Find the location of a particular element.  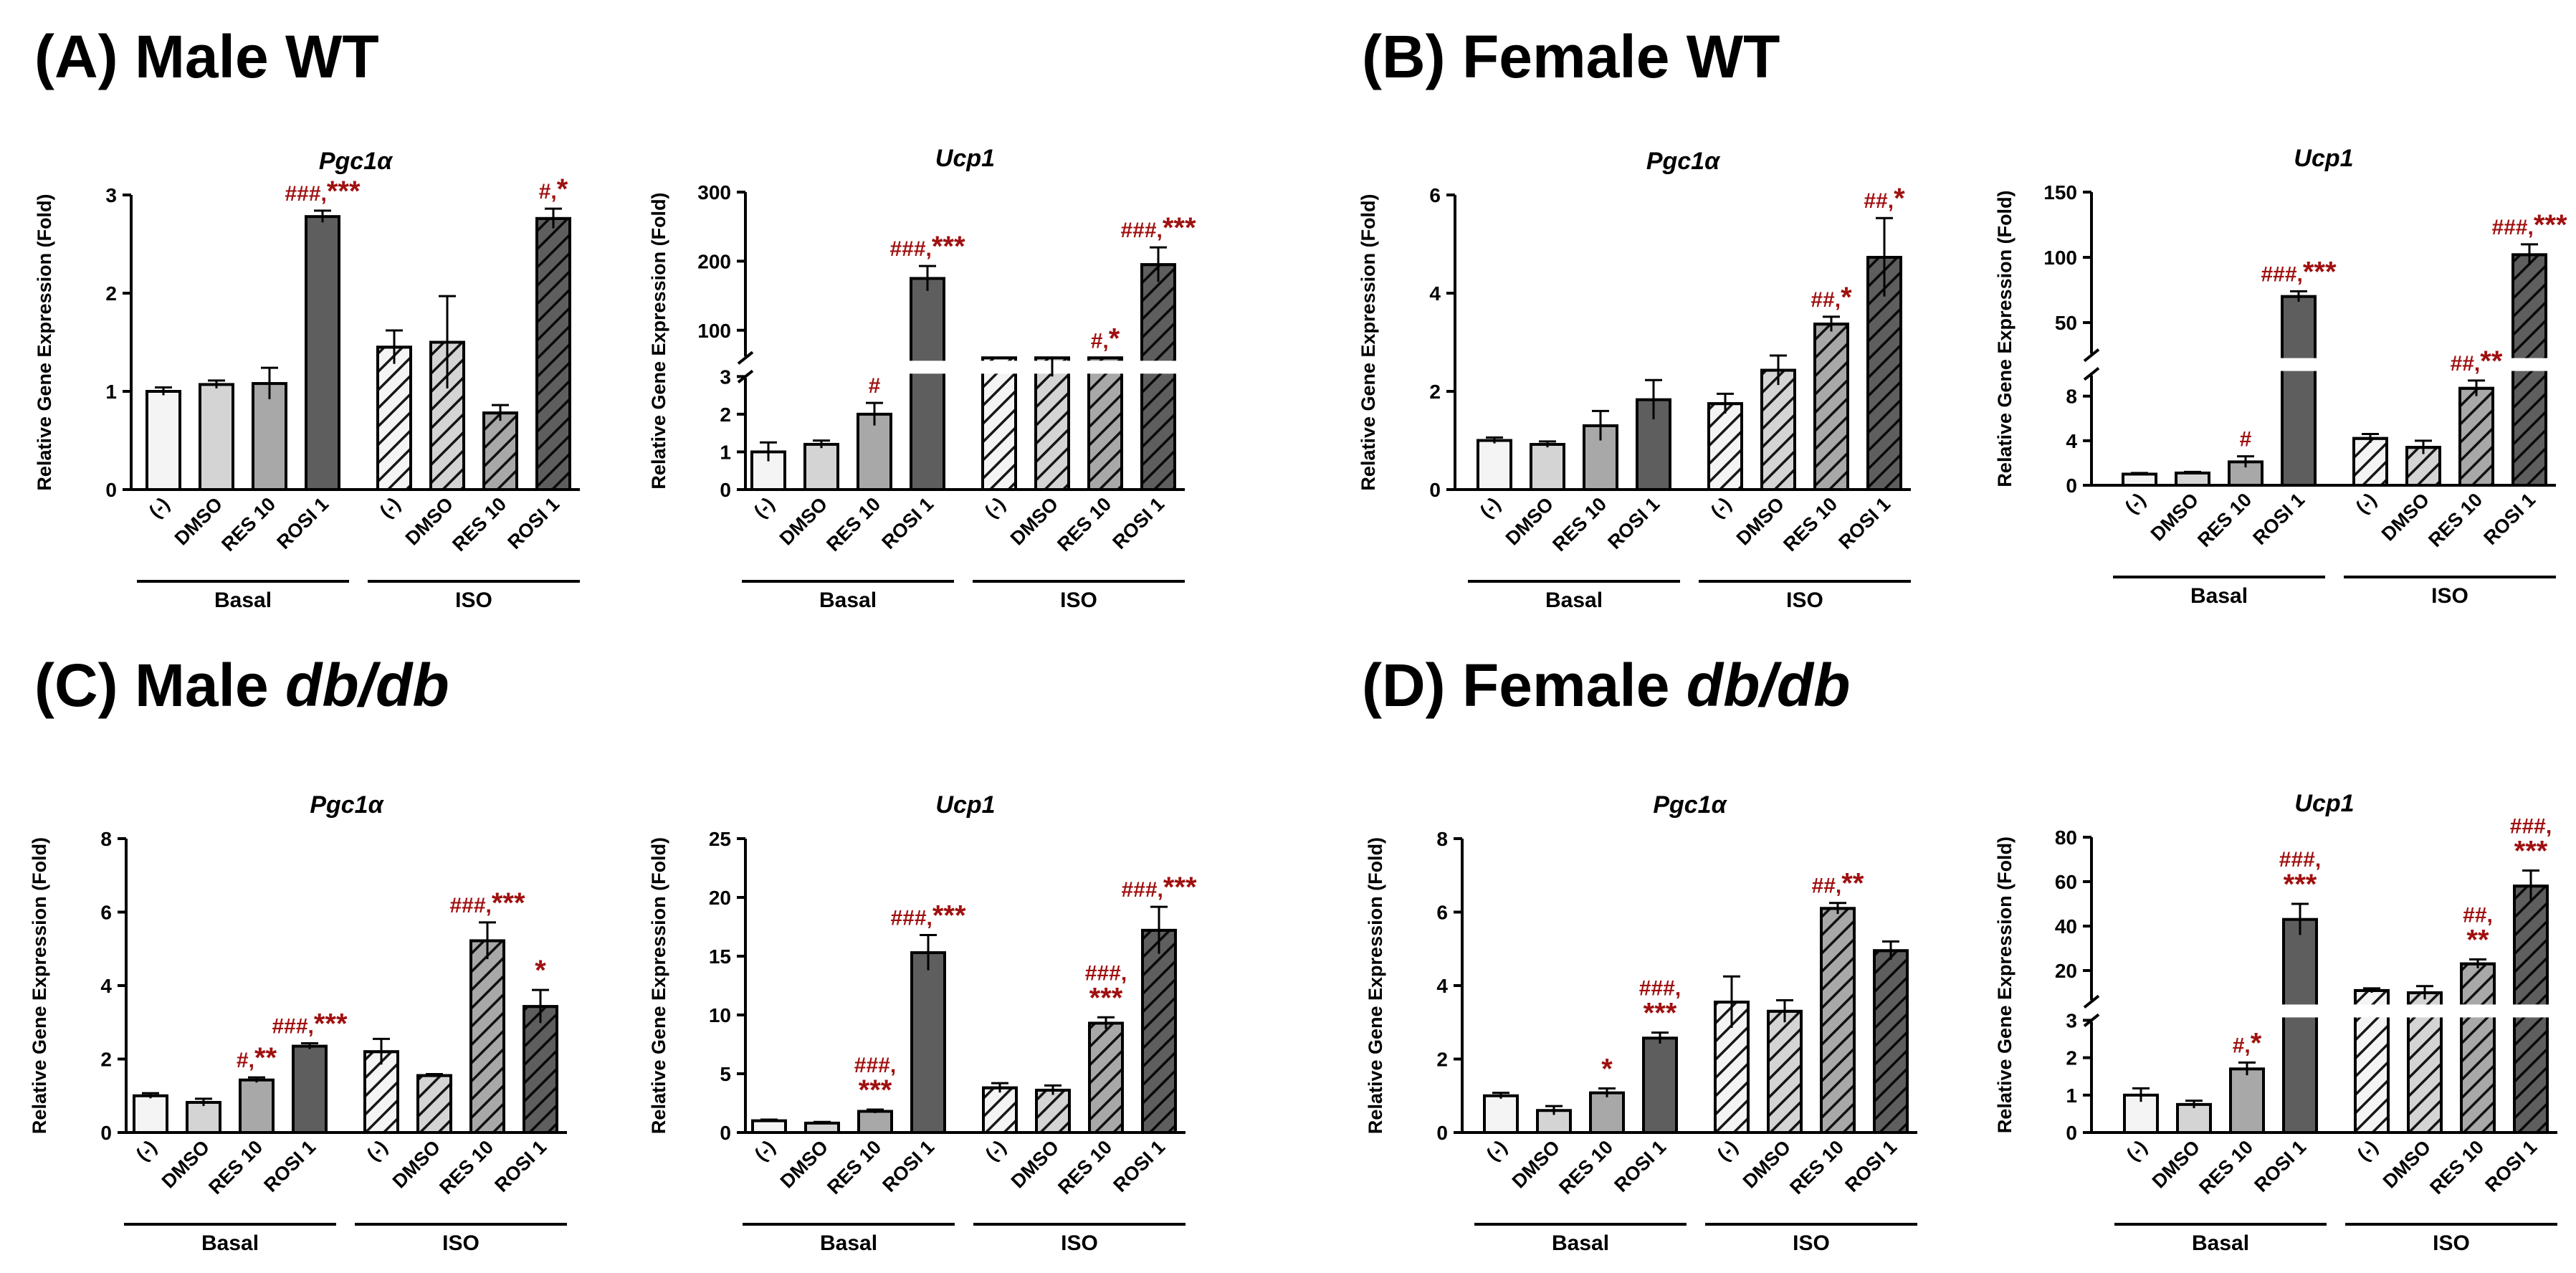

y-tick-label: 50 is located at coordinates (2066, 323).